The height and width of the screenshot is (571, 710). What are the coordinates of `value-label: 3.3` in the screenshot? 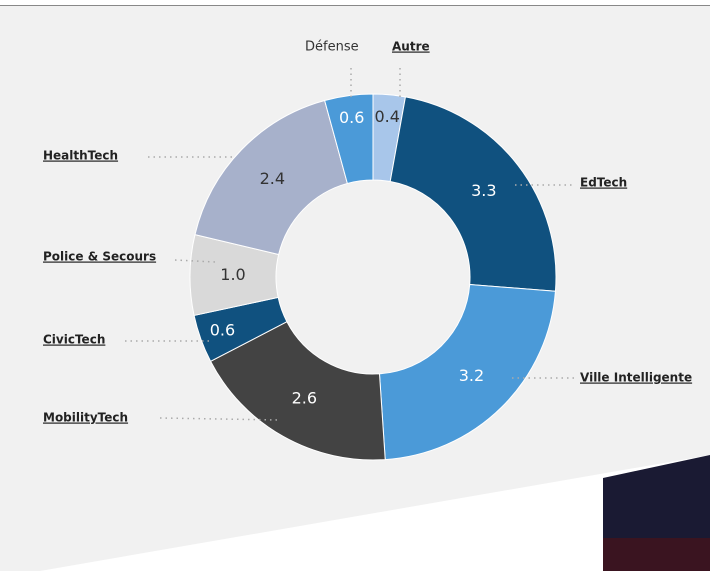 It's located at (483, 190).